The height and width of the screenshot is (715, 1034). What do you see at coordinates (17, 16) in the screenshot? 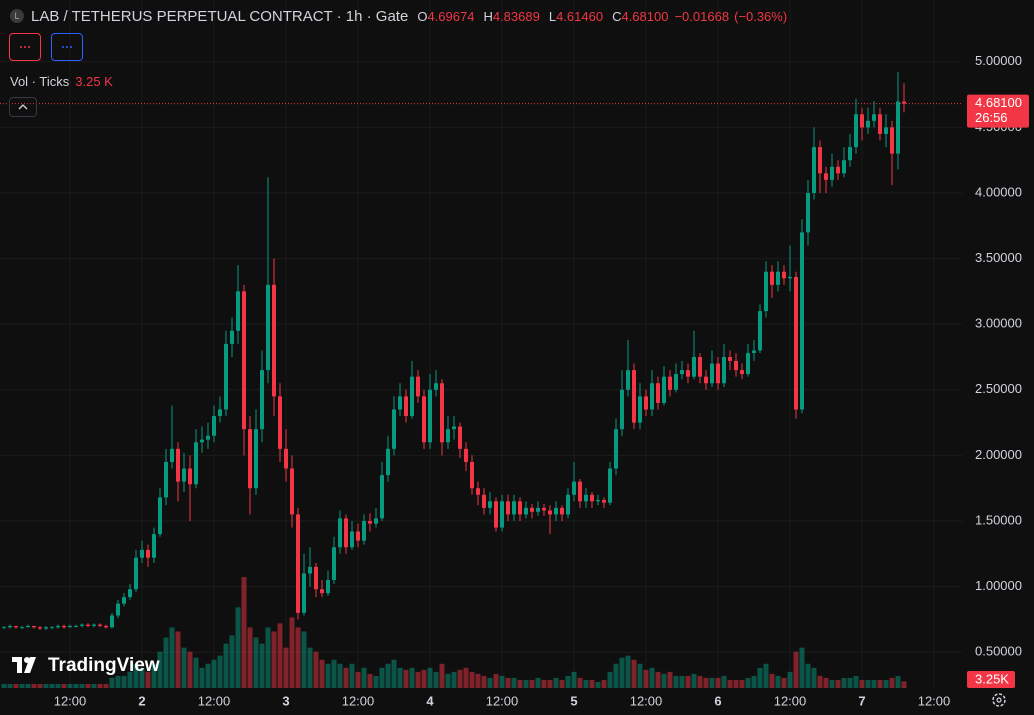
I see `symbol-icon: L` at bounding box center [17, 16].